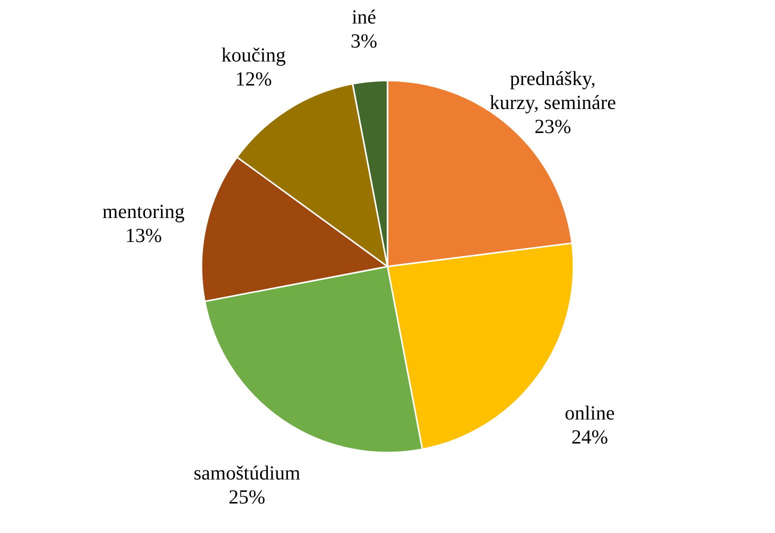 This screenshot has height=533, width=775. Describe the element at coordinates (247, 497) in the screenshot. I see `data-label: 25%` at that location.